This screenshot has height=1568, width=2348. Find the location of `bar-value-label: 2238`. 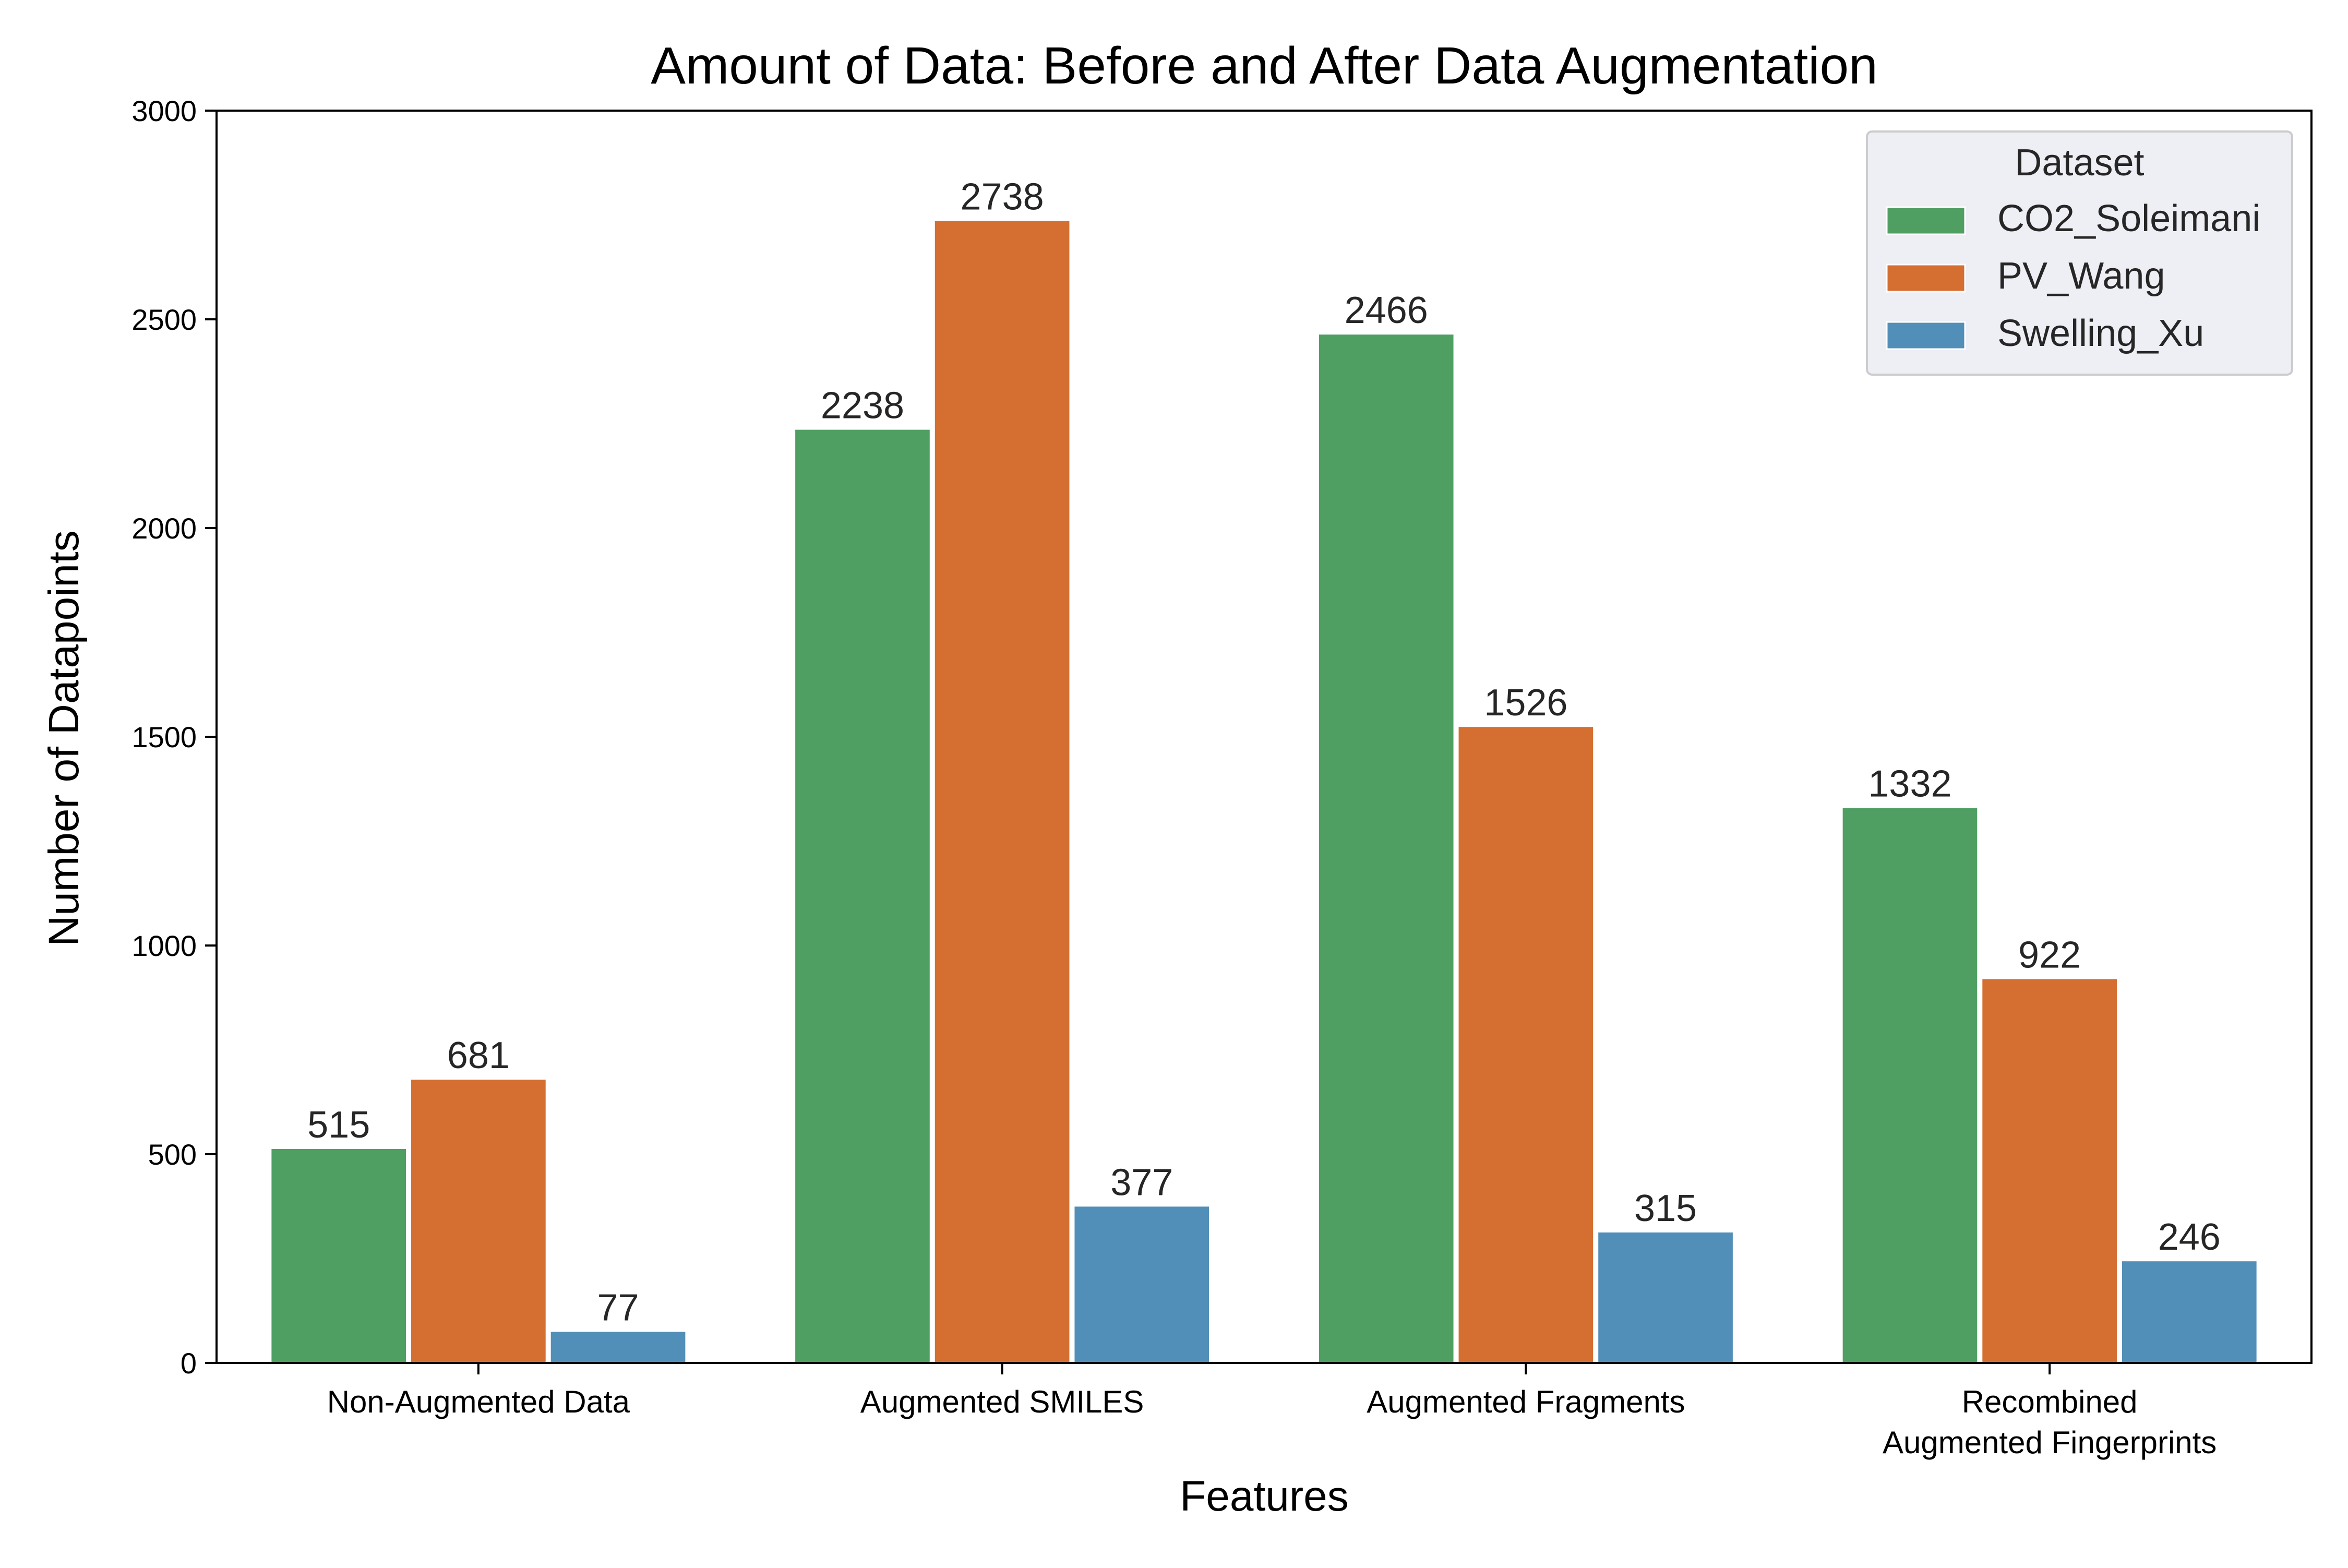

bar-value-label: 2238 is located at coordinates (862, 406).